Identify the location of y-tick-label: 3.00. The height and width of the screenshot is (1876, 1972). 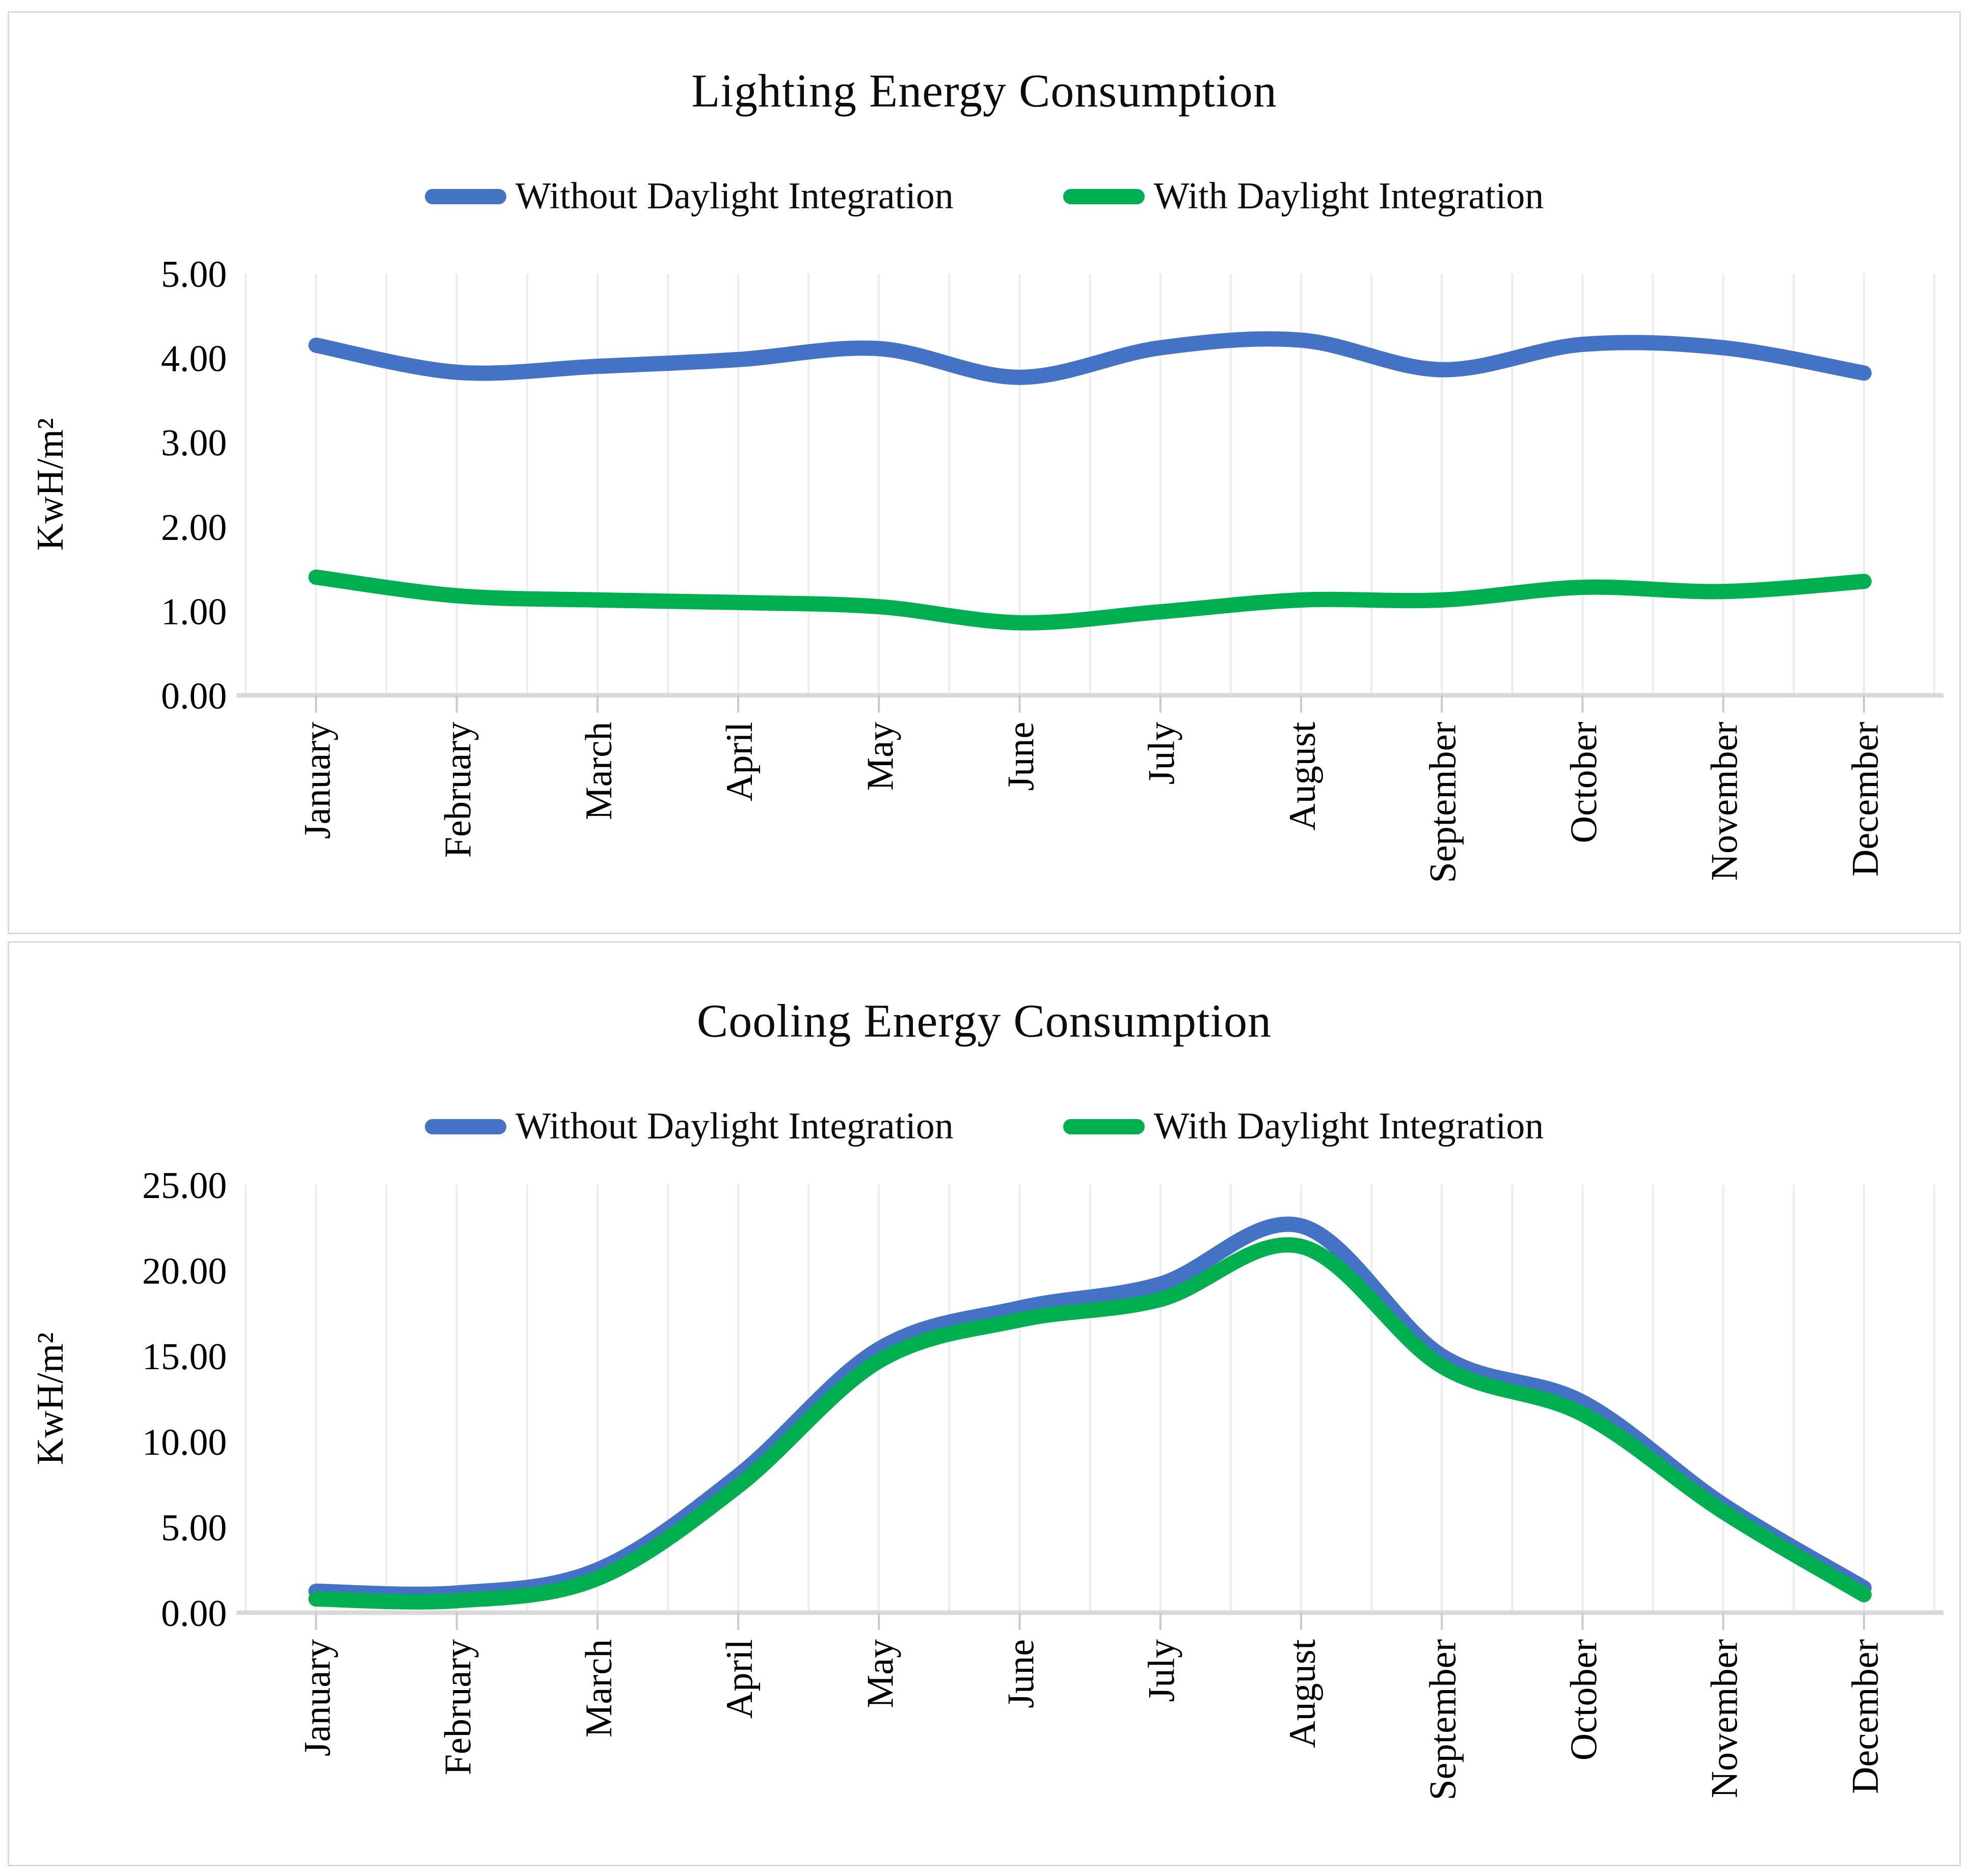
(194, 443).